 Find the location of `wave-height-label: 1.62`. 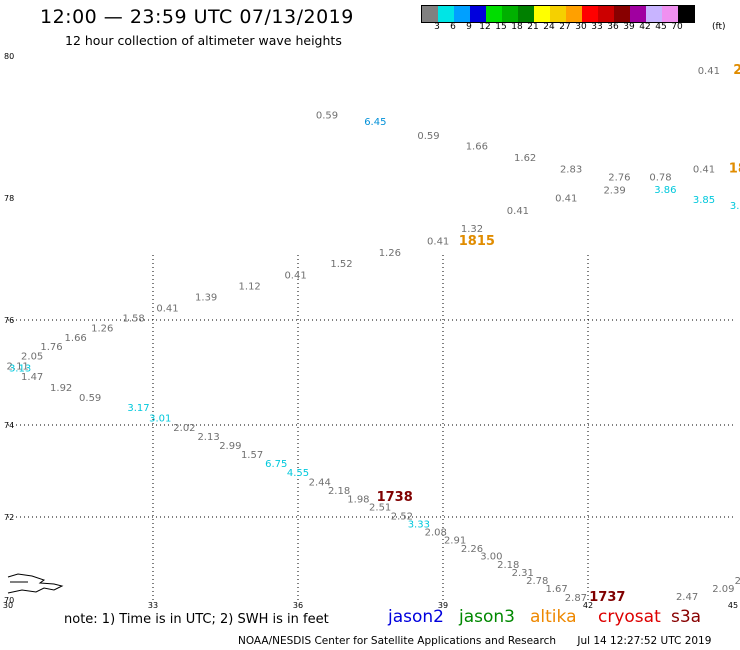

wave-height-label: 1.62 is located at coordinates (525, 158).